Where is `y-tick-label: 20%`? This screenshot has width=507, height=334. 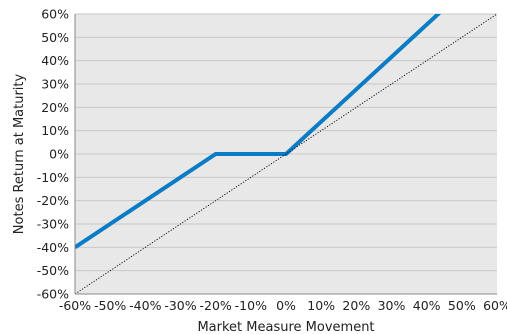
y-tick-label: 20% is located at coordinates (55, 107).